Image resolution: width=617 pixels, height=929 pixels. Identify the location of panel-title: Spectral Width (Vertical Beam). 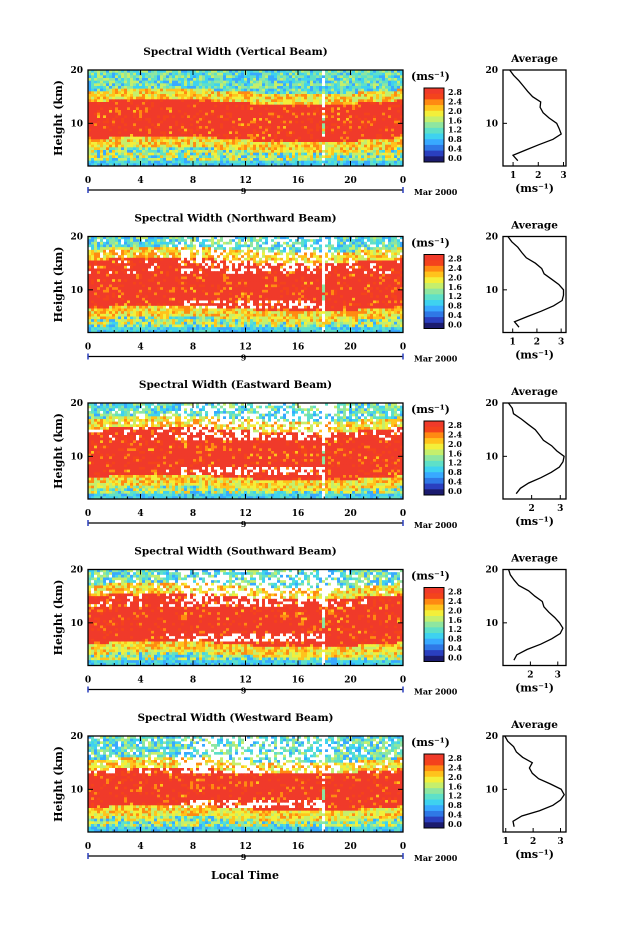
(235, 52).